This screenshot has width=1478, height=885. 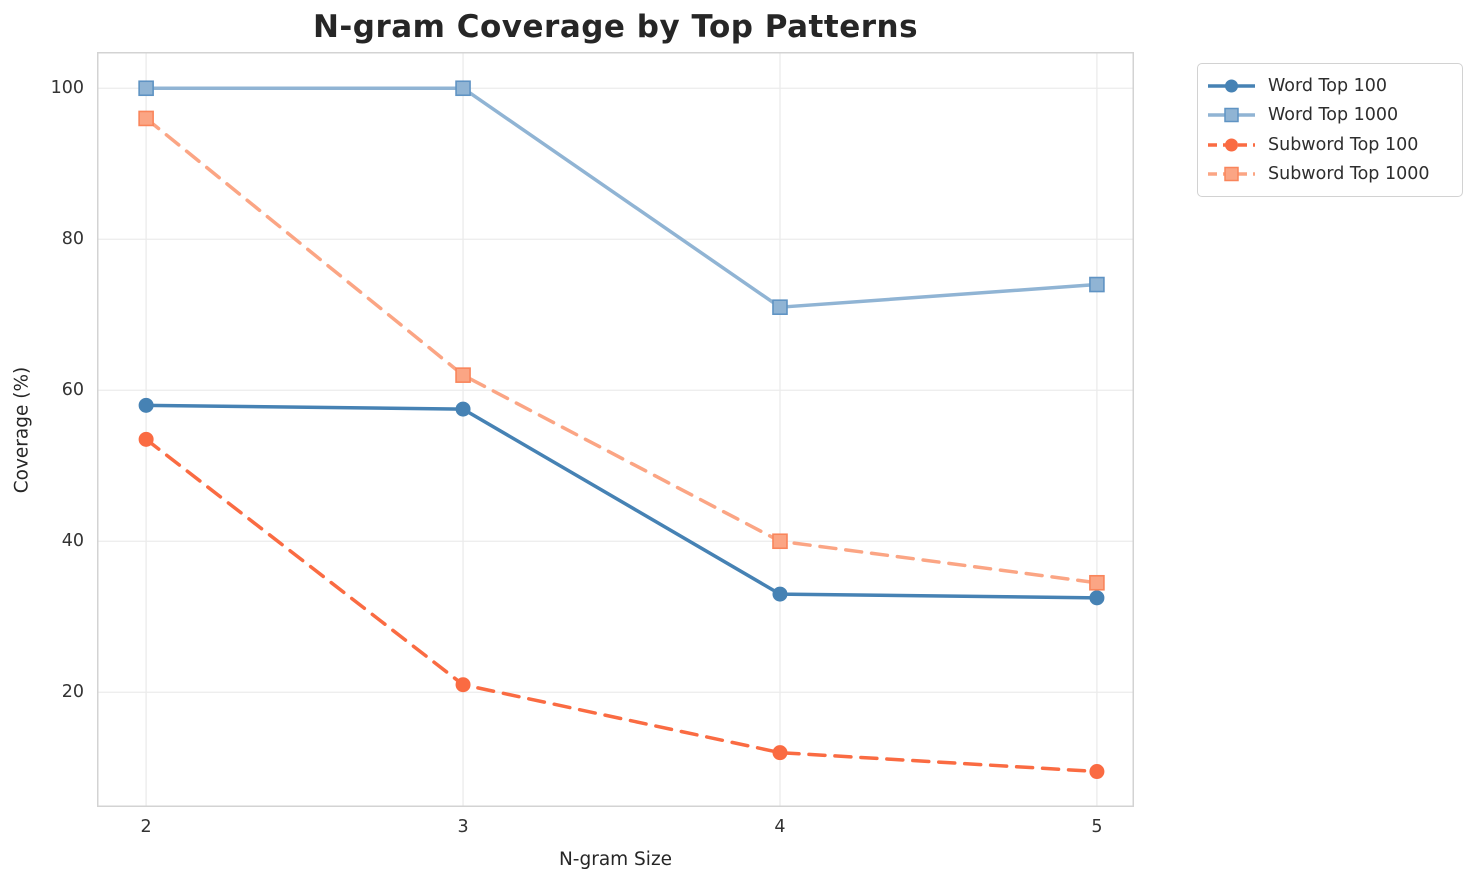 I want to click on legend-label: Word Top 1000, so click(x=1333, y=115).